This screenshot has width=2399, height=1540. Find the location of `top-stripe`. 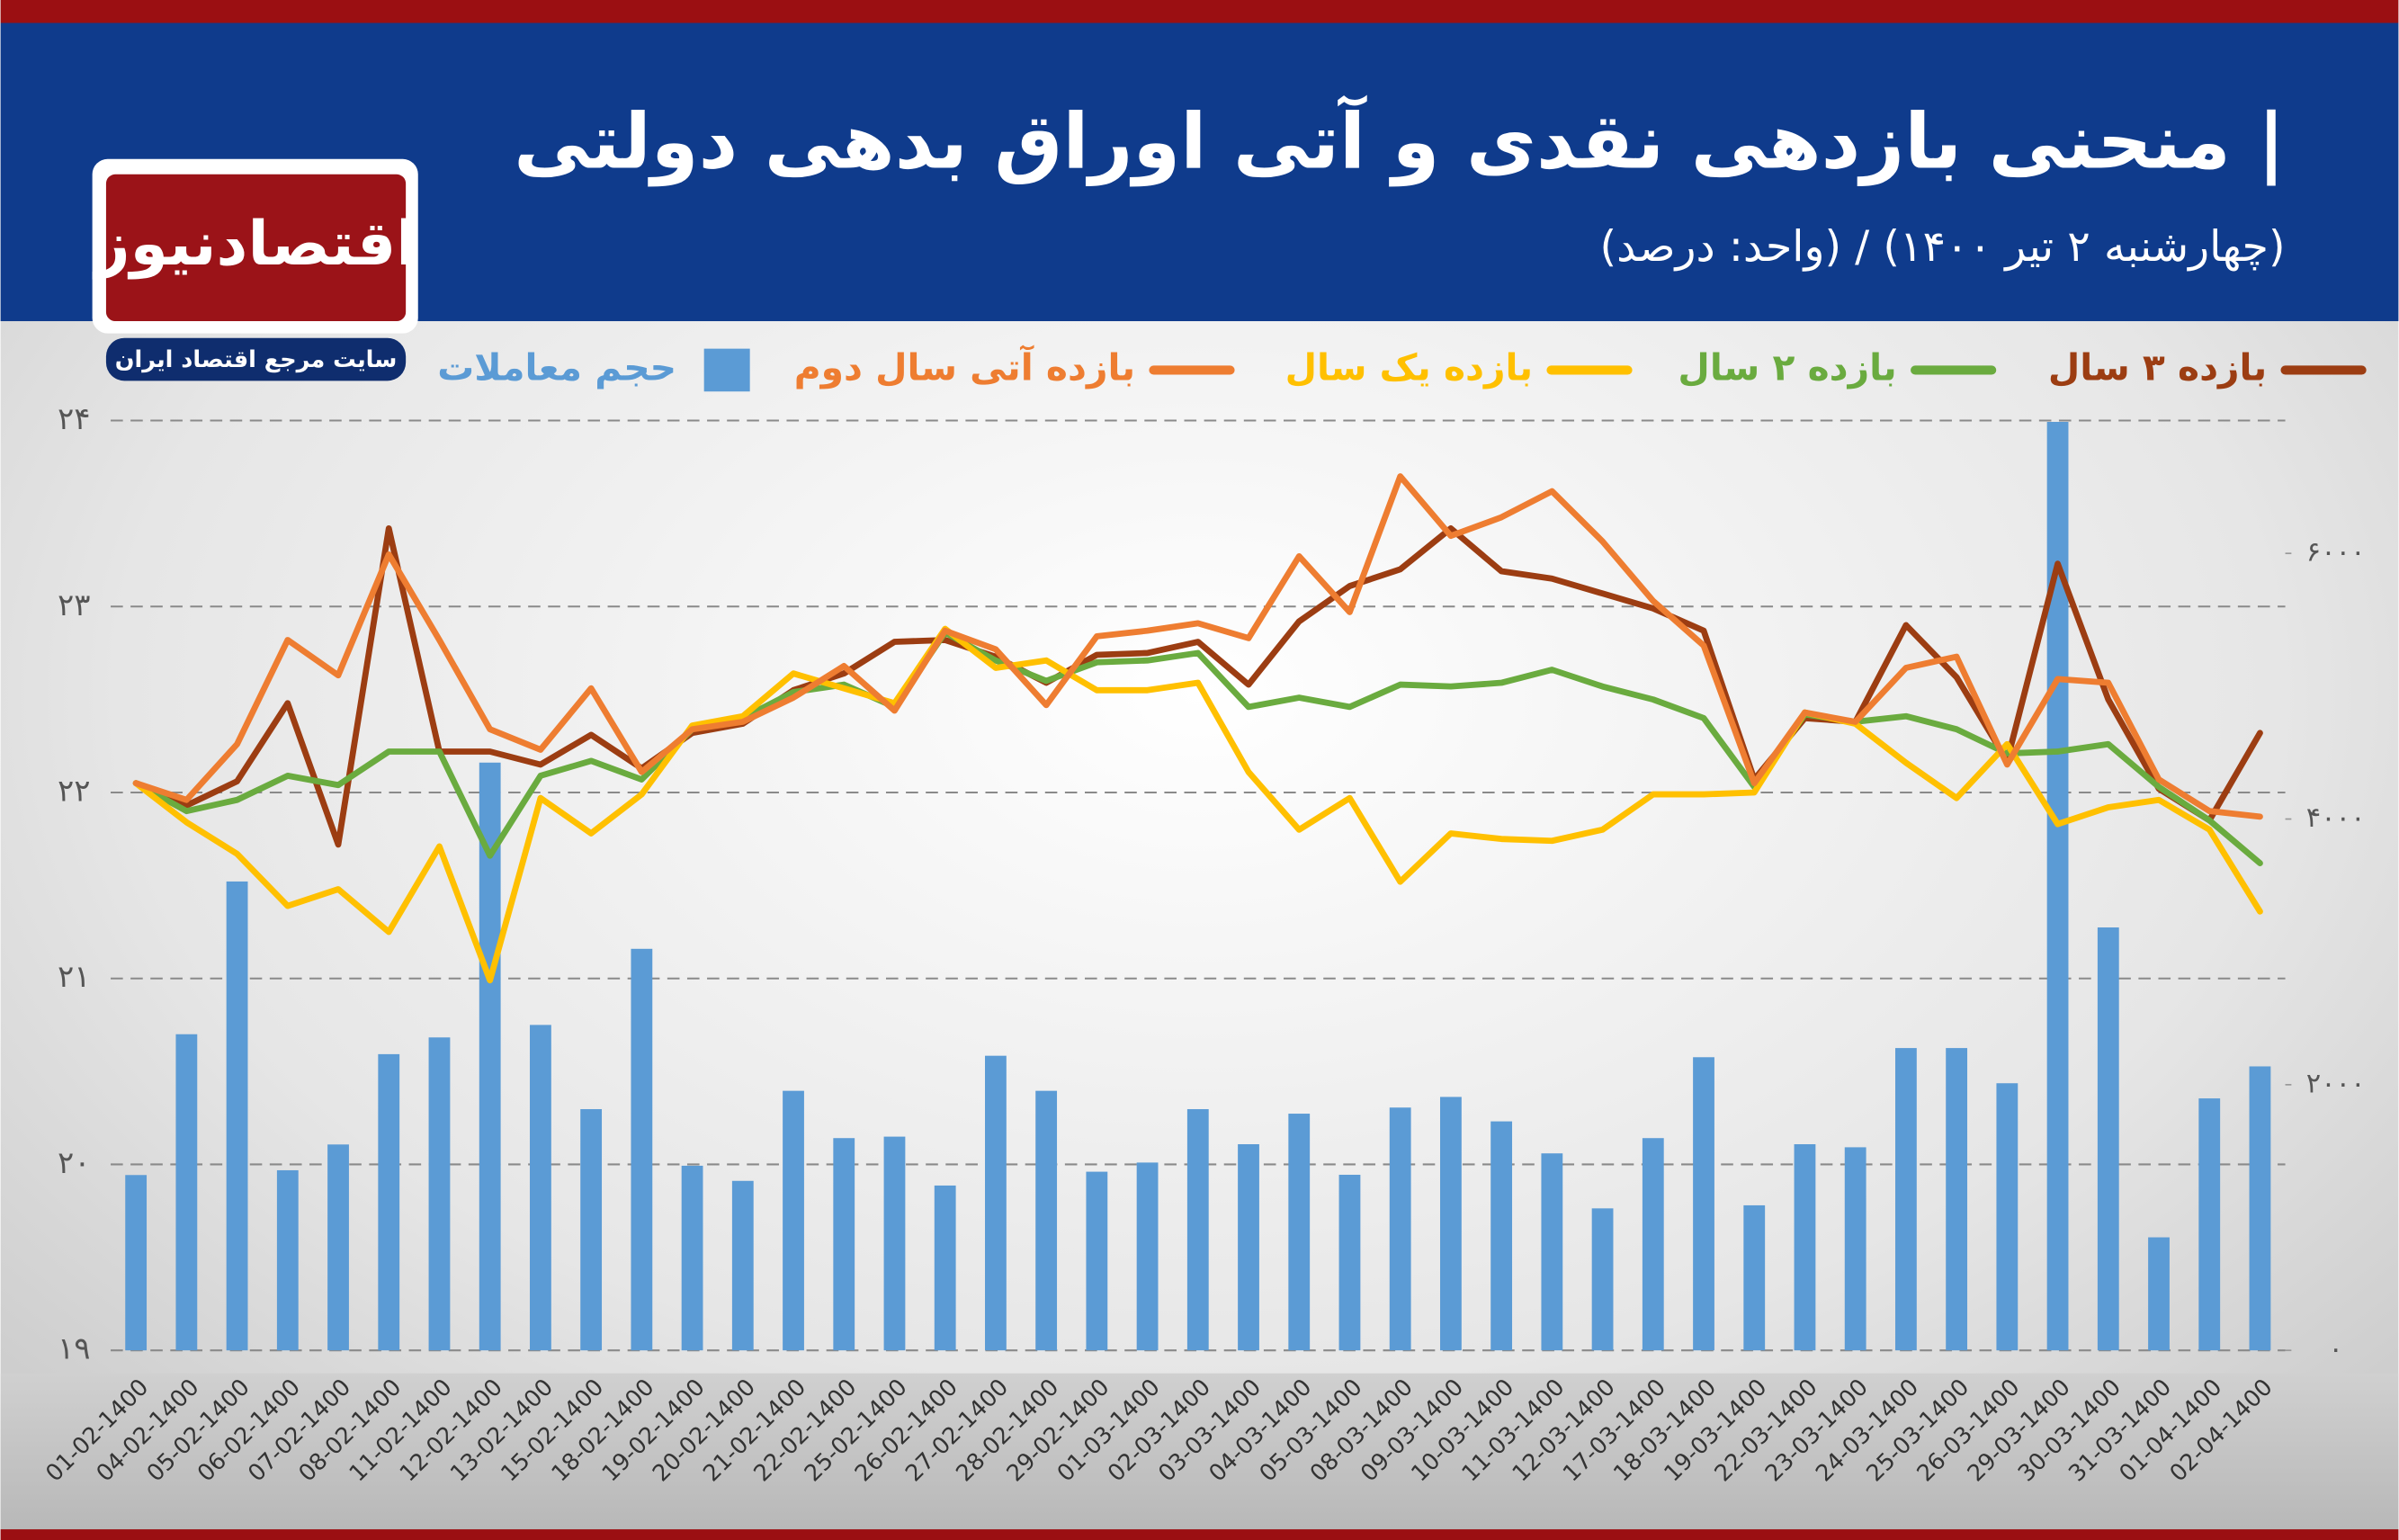

top-stripe is located at coordinates (1199, 11).